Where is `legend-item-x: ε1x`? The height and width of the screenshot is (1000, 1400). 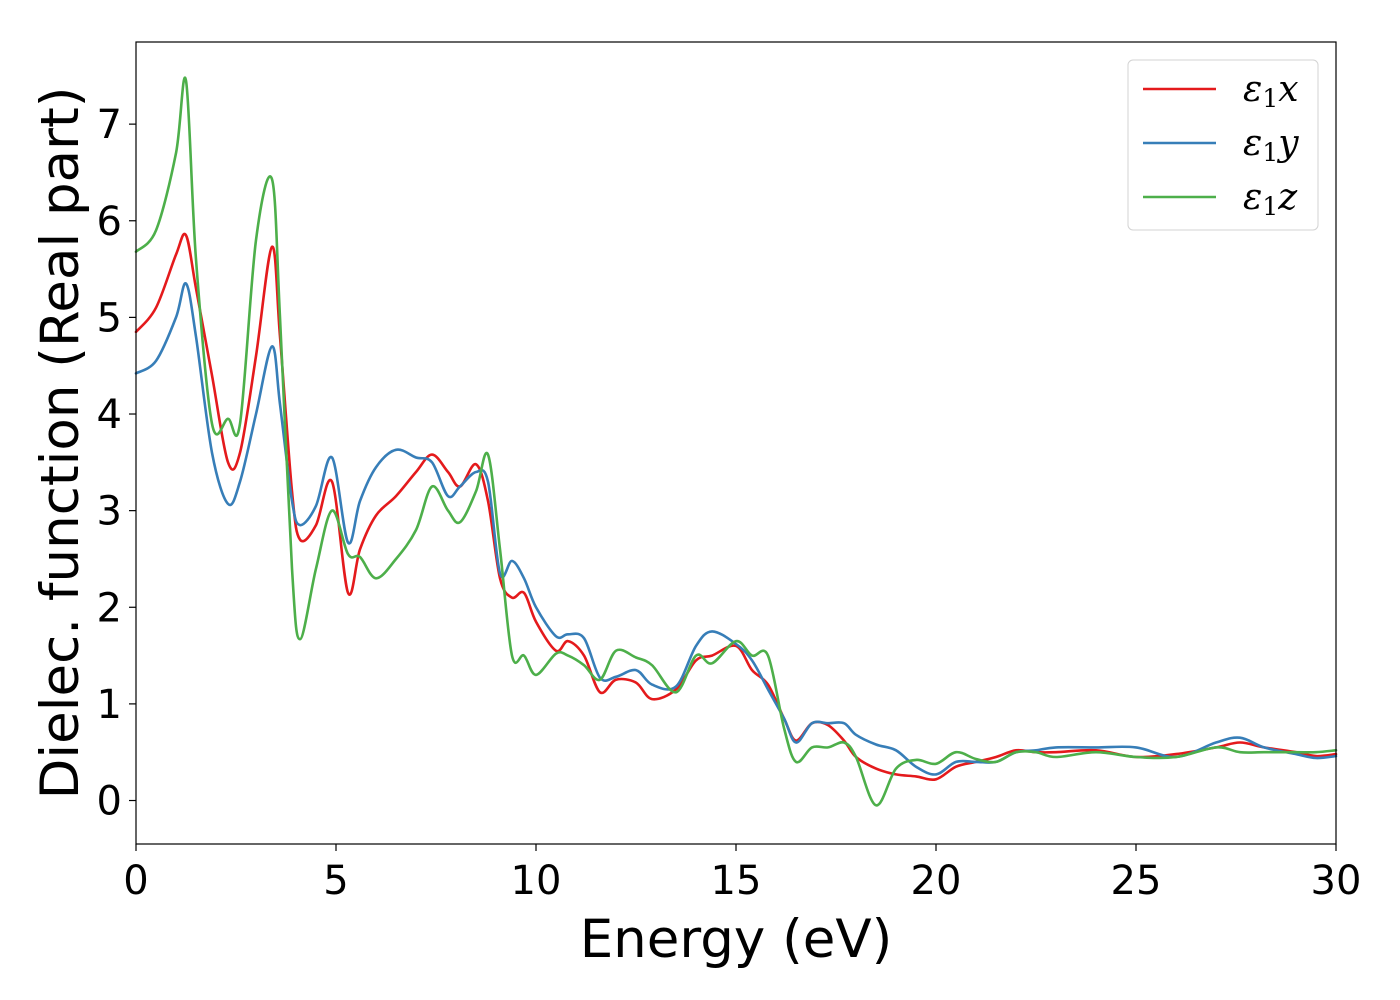 legend-item-x: ε1x is located at coordinates (1221, 91).